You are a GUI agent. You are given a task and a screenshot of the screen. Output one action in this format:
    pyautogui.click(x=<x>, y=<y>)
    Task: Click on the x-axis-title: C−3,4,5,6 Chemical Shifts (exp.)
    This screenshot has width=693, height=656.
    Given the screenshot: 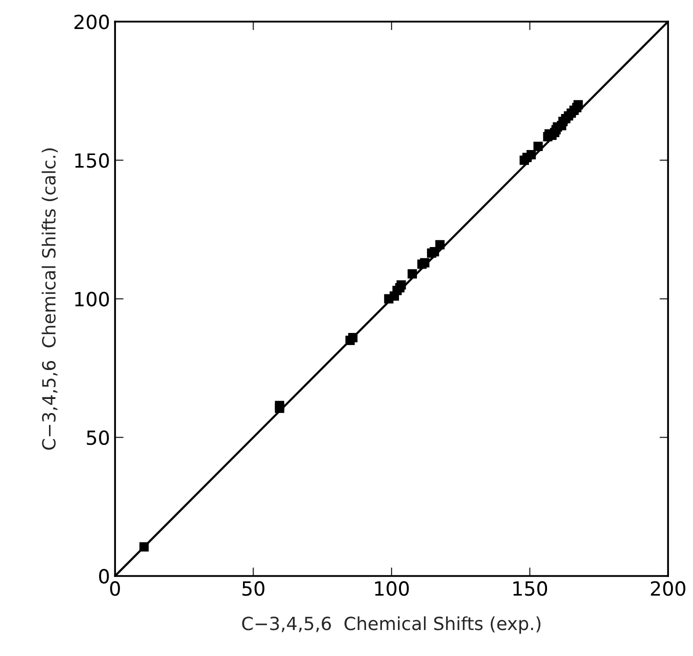 What is the action you would take?
    pyautogui.click(x=391, y=625)
    